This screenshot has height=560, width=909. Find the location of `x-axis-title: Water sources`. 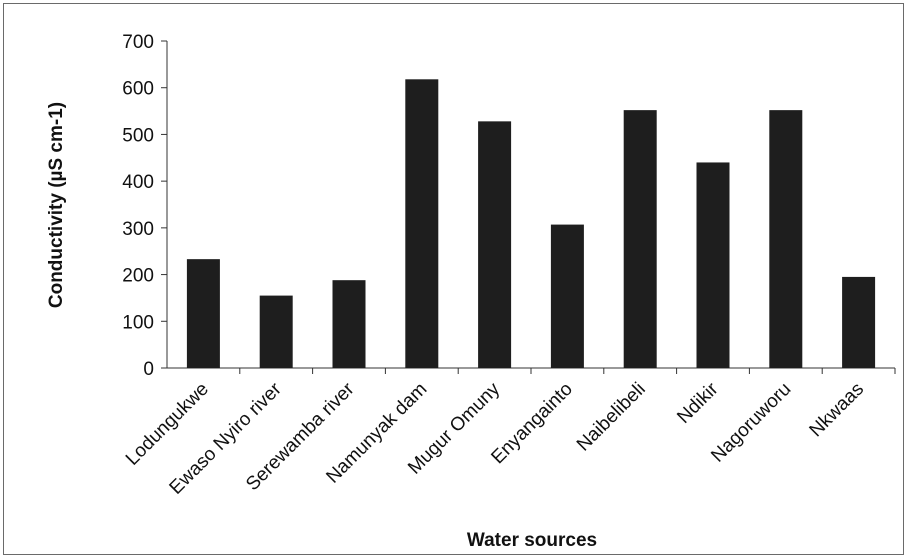

x-axis-title: Water sources is located at coordinates (532, 540).